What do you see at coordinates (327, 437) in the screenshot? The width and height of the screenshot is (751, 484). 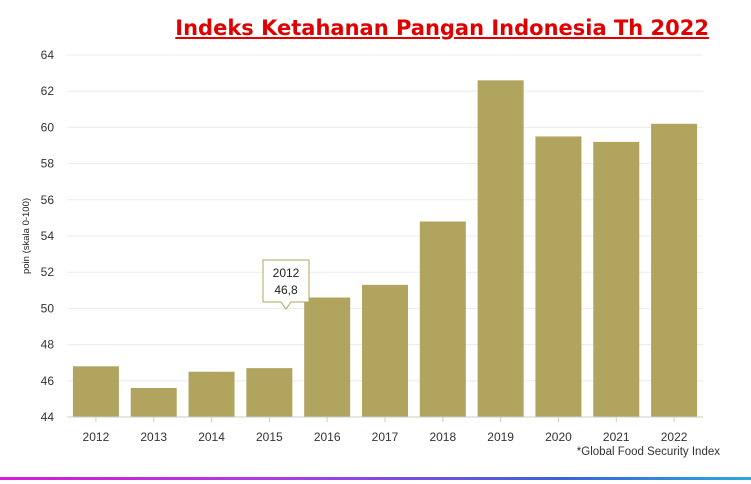 I see `x-tick-label: 2016` at bounding box center [327, 437].